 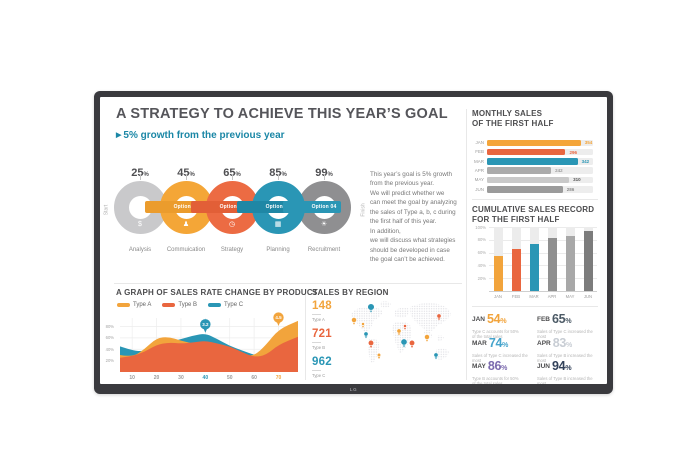 What do you see at coordinates (577, 180) in the screenshot?
I see `bar-value: 310` at bounding box center [577, 180].